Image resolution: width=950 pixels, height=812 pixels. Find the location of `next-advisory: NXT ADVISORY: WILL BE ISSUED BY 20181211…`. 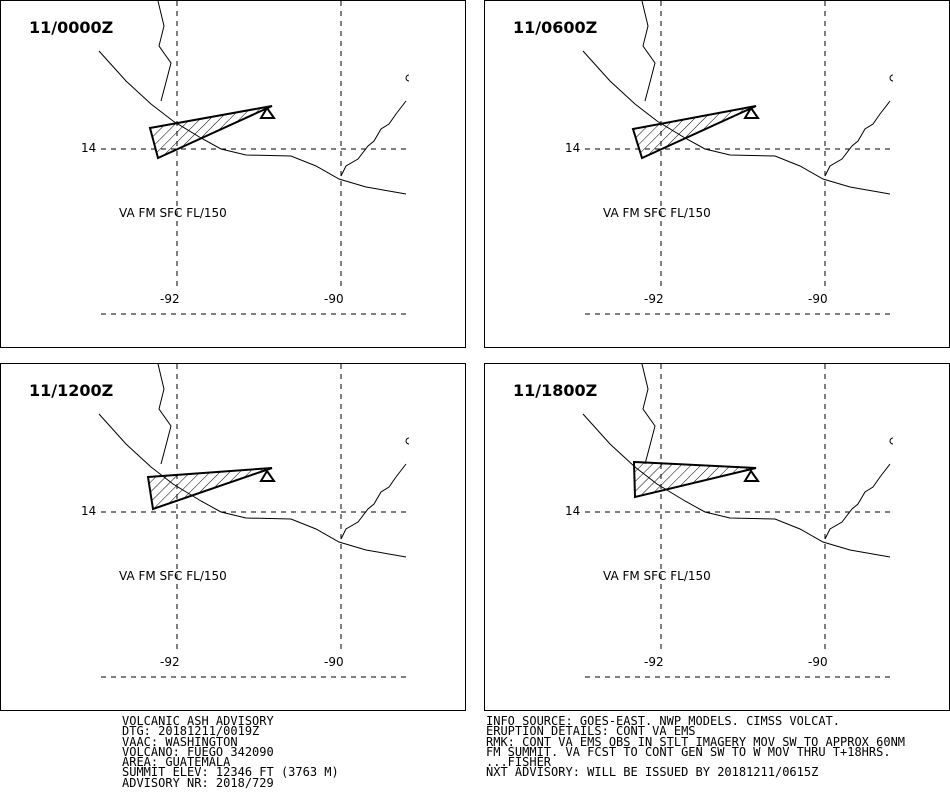

next-advisory: NXT ADVISORY: WILL BE ISSUED BY 20181211… is located at coordinates (652, 772).